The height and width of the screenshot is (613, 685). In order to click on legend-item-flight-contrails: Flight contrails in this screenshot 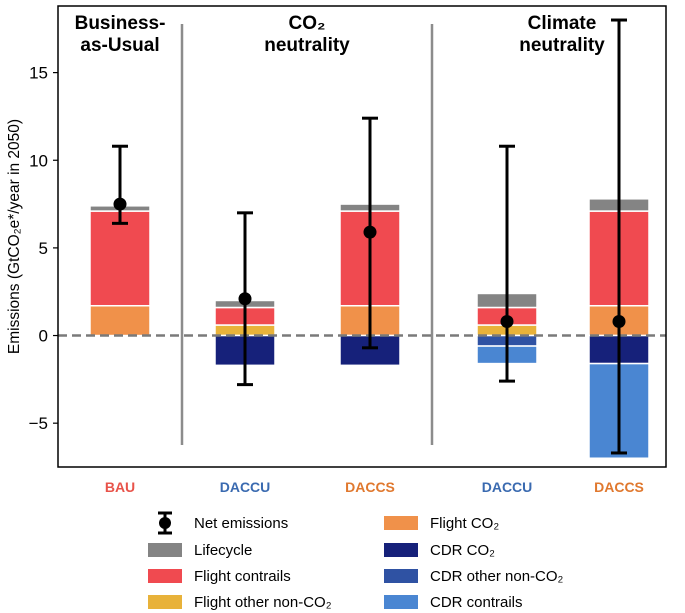, I will do `click(219, 576)`.